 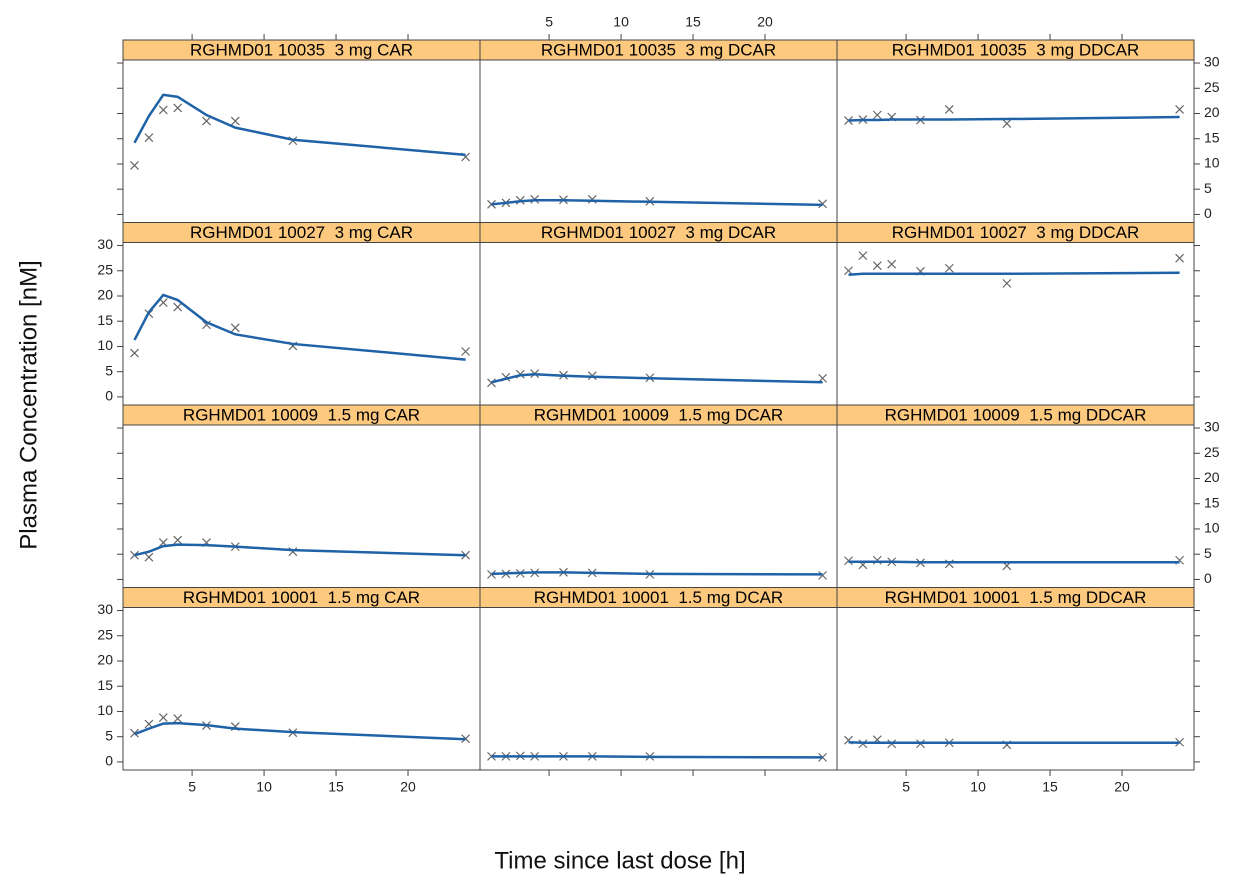 I want to click on panel-title: RGHMD01 10001 1.5 mg DCAR, so click(x=658, y=597).